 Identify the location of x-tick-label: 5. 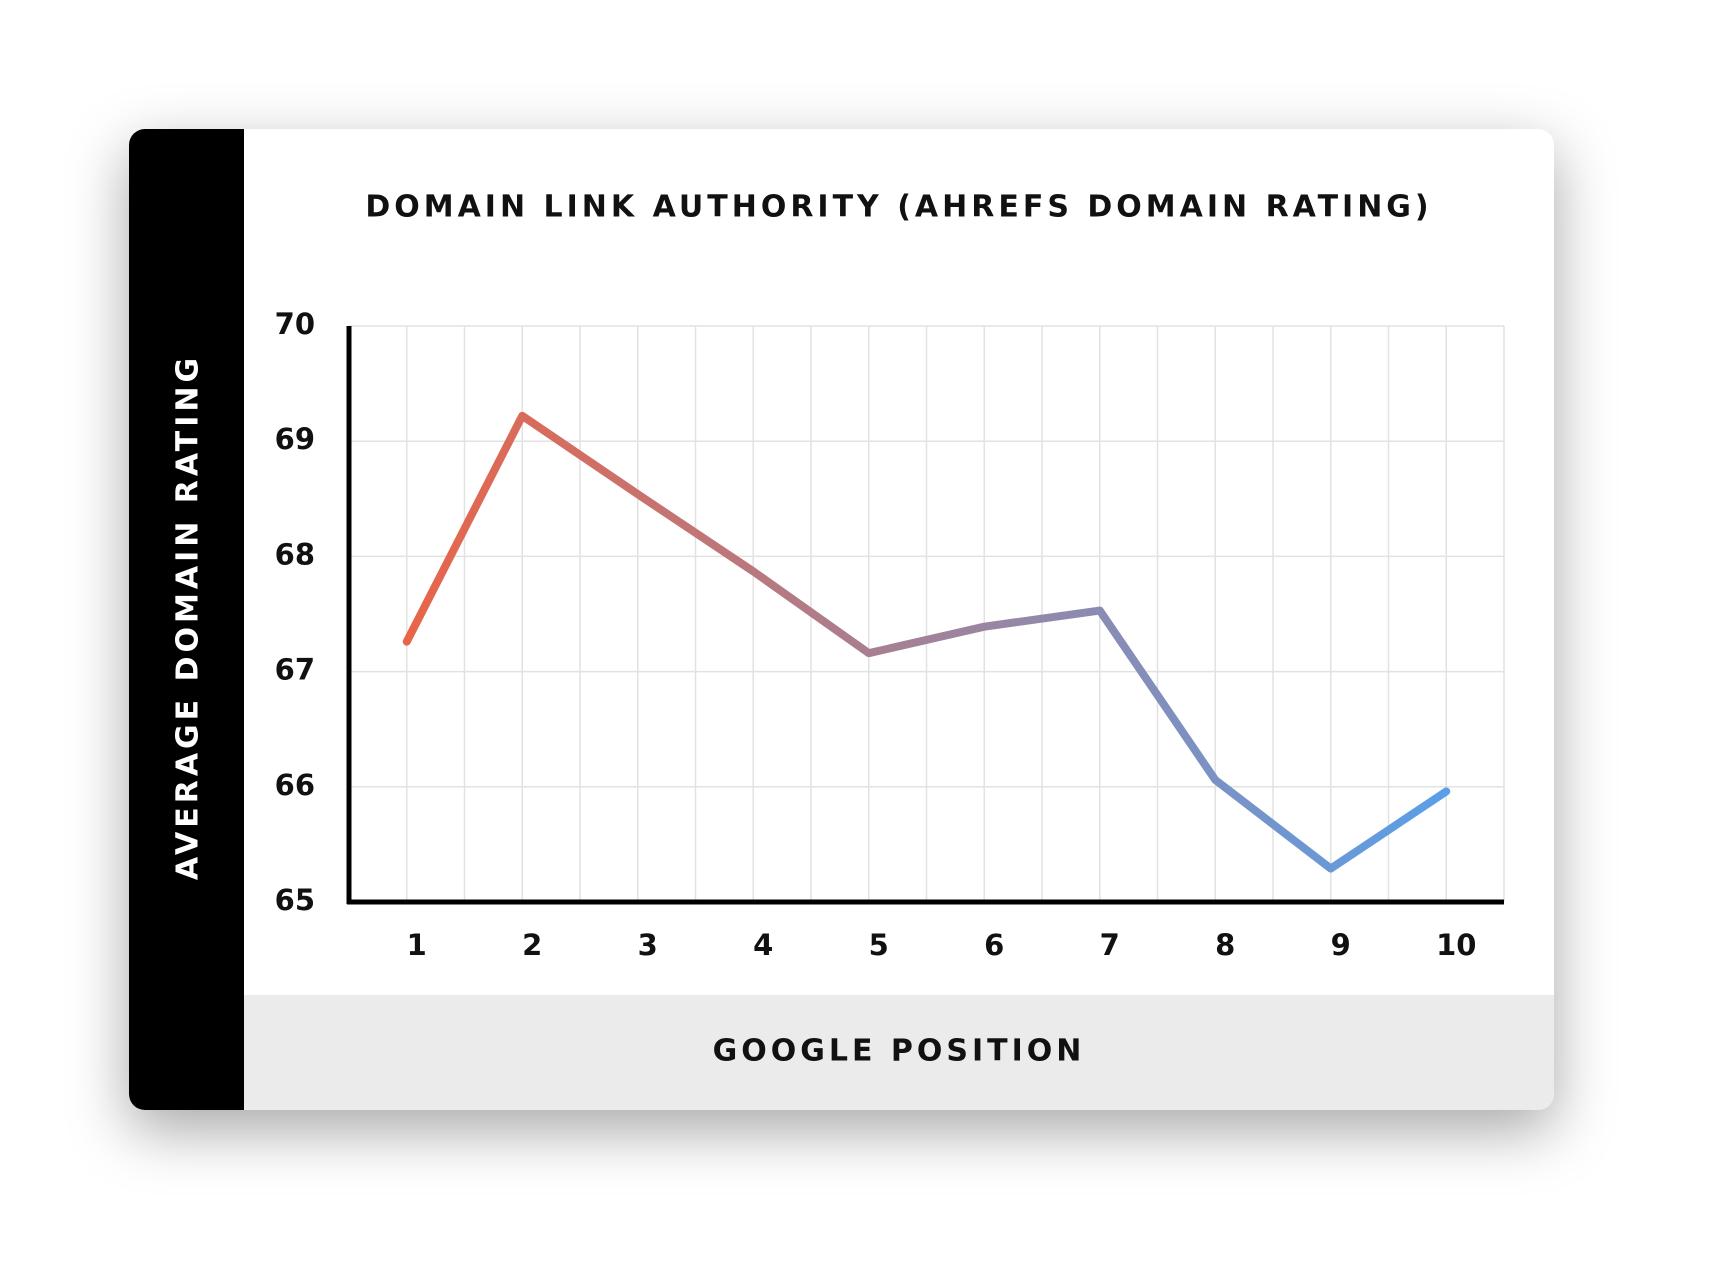
(879, 945).